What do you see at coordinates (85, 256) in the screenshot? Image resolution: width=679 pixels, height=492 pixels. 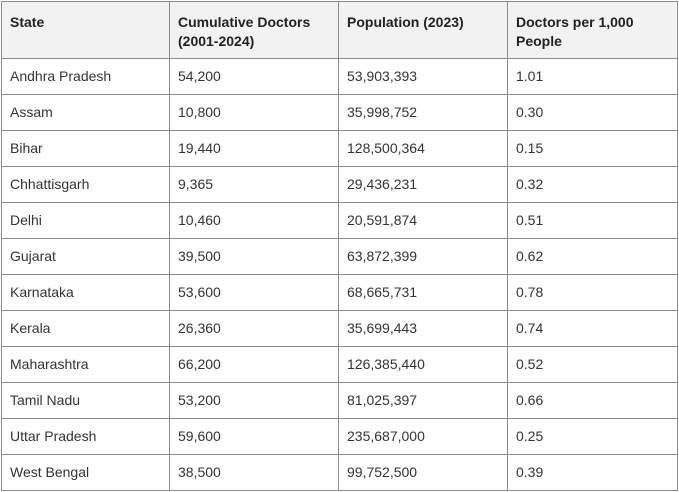 I see `cell-state: Gujarat` at bounding box center [85, 256].